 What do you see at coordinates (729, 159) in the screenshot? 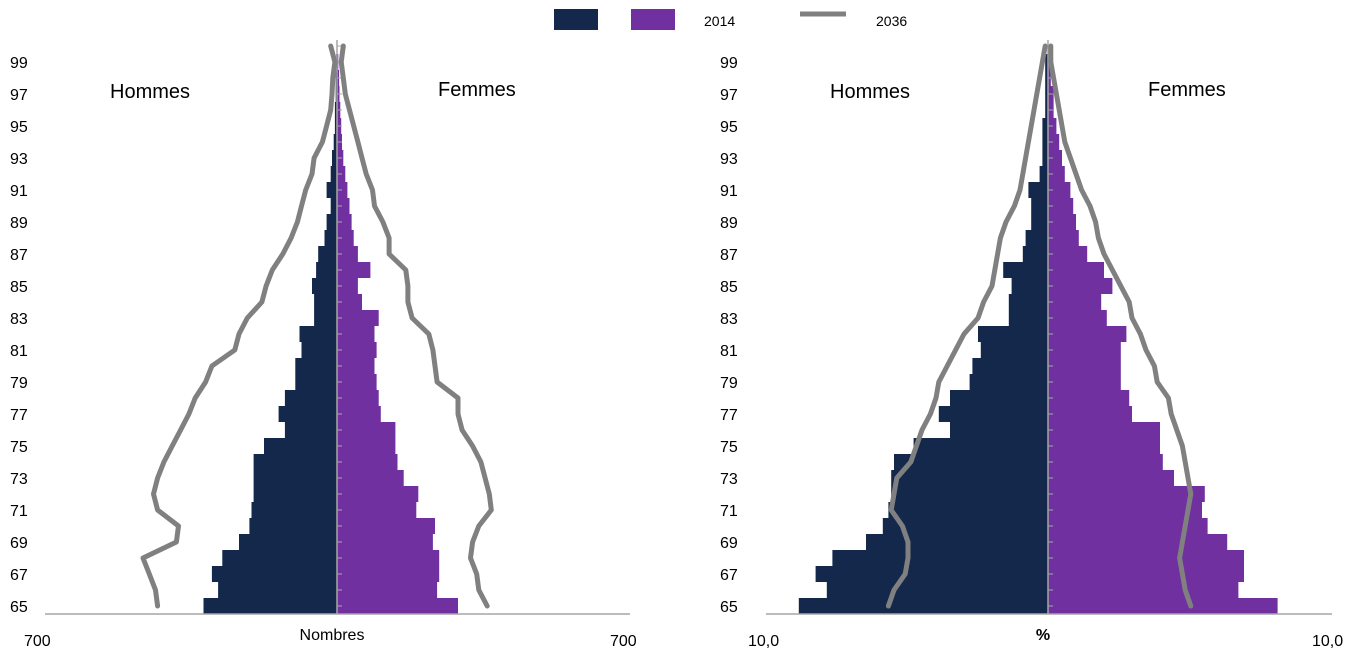
I see `age-tick-label: 93` at bounding box center [729, 159].